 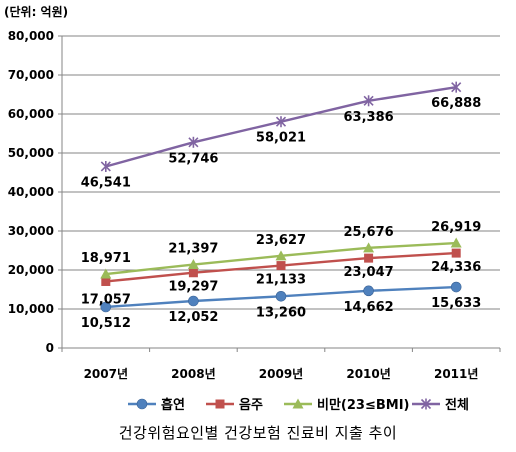 What do you see at coordinates (258, 433) in the screenshot?
I see `chart-caption: 건강위험요인별 건강보험 진료비 지출 추이` at bounding box center [258, 433].